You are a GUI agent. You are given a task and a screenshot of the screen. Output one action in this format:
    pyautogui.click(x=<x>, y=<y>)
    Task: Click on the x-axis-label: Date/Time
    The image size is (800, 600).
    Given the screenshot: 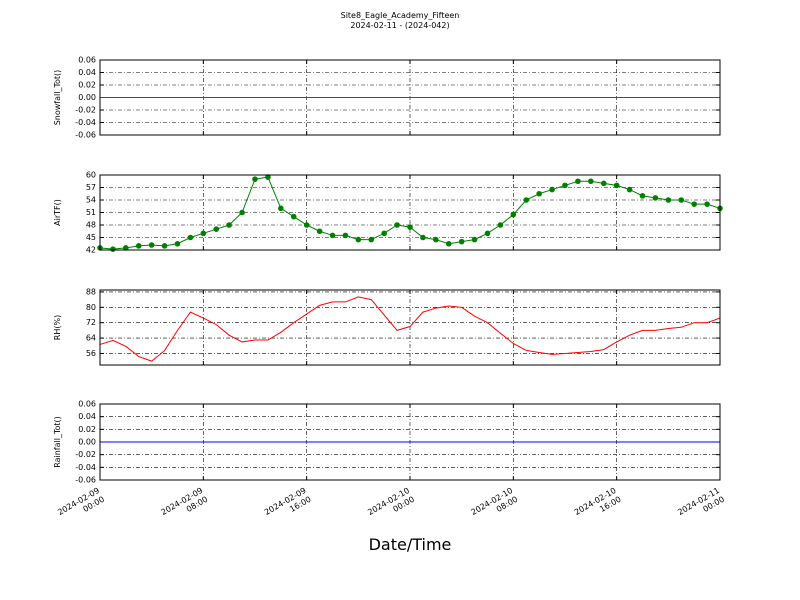 What is the action you would take?
    pyautogui.click(x=410, y=544)
    